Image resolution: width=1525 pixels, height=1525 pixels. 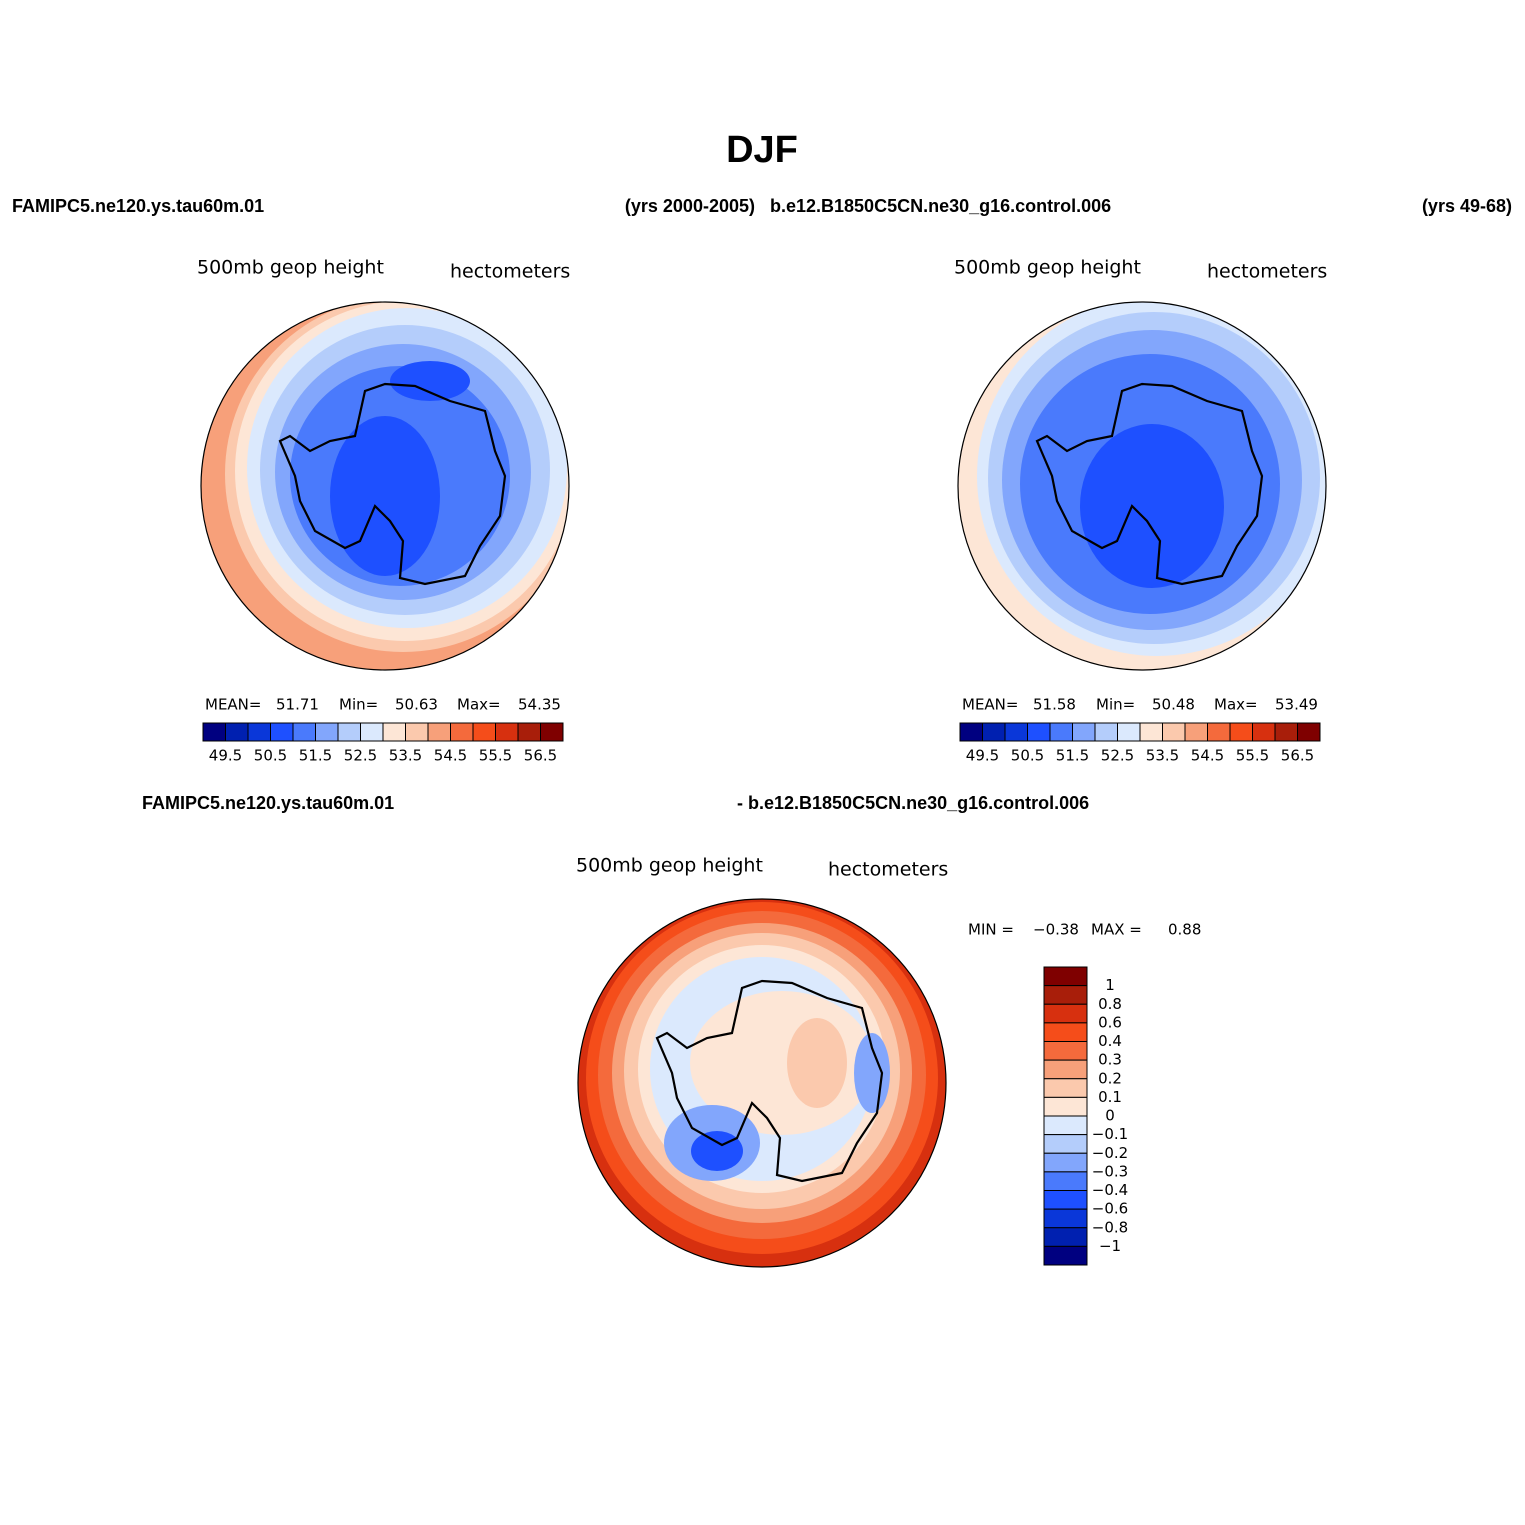 What do you see at coordinates (1110, 985) in the screenshot?
I see `colorbar-label: 1` at bounding box center [1110, 985].